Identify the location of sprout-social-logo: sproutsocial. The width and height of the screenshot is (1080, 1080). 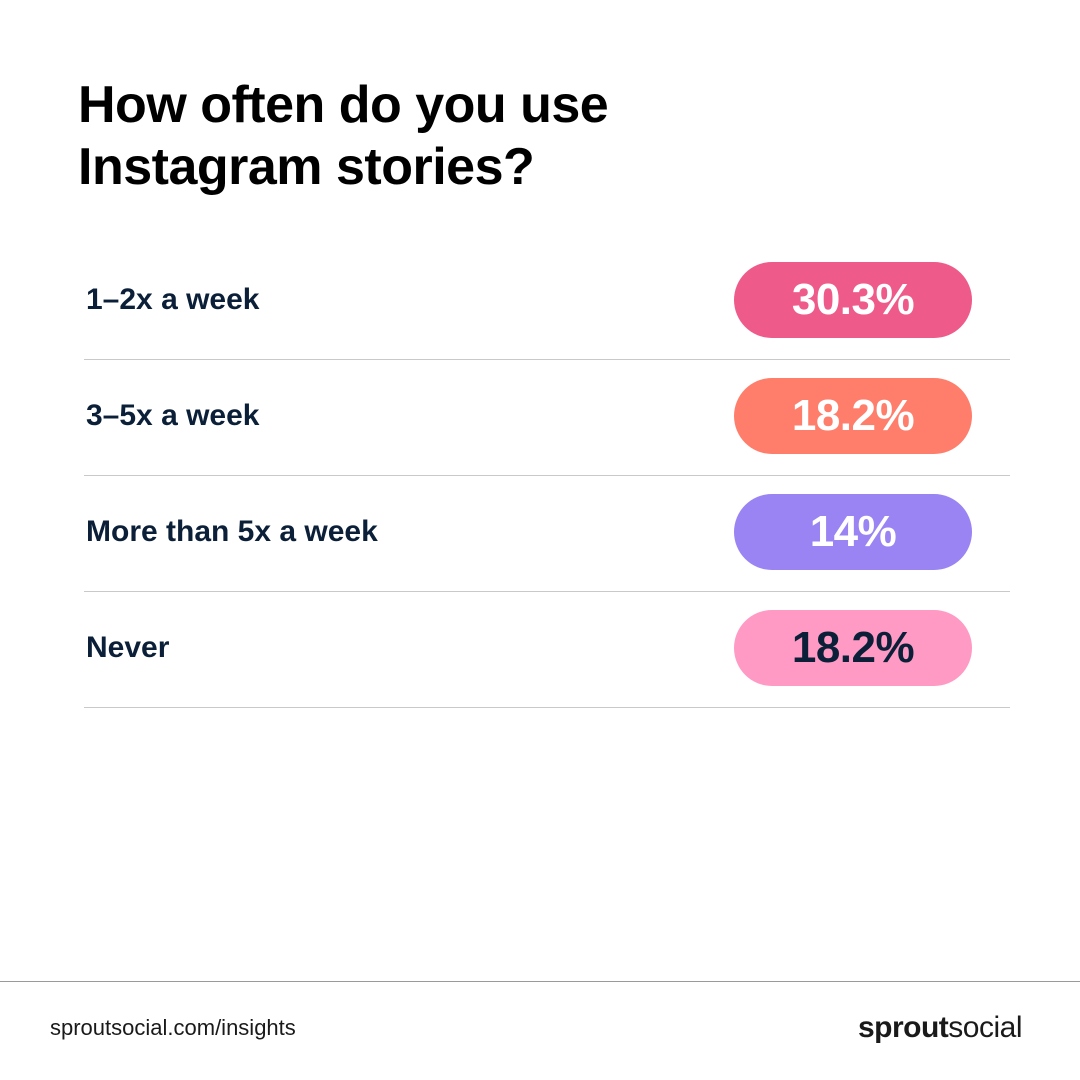
(940, 1028).